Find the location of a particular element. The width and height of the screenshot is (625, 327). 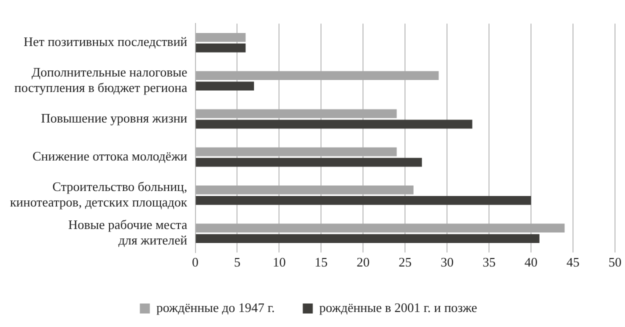

x-tick-label: 20 is located at coordinates (363, 262).